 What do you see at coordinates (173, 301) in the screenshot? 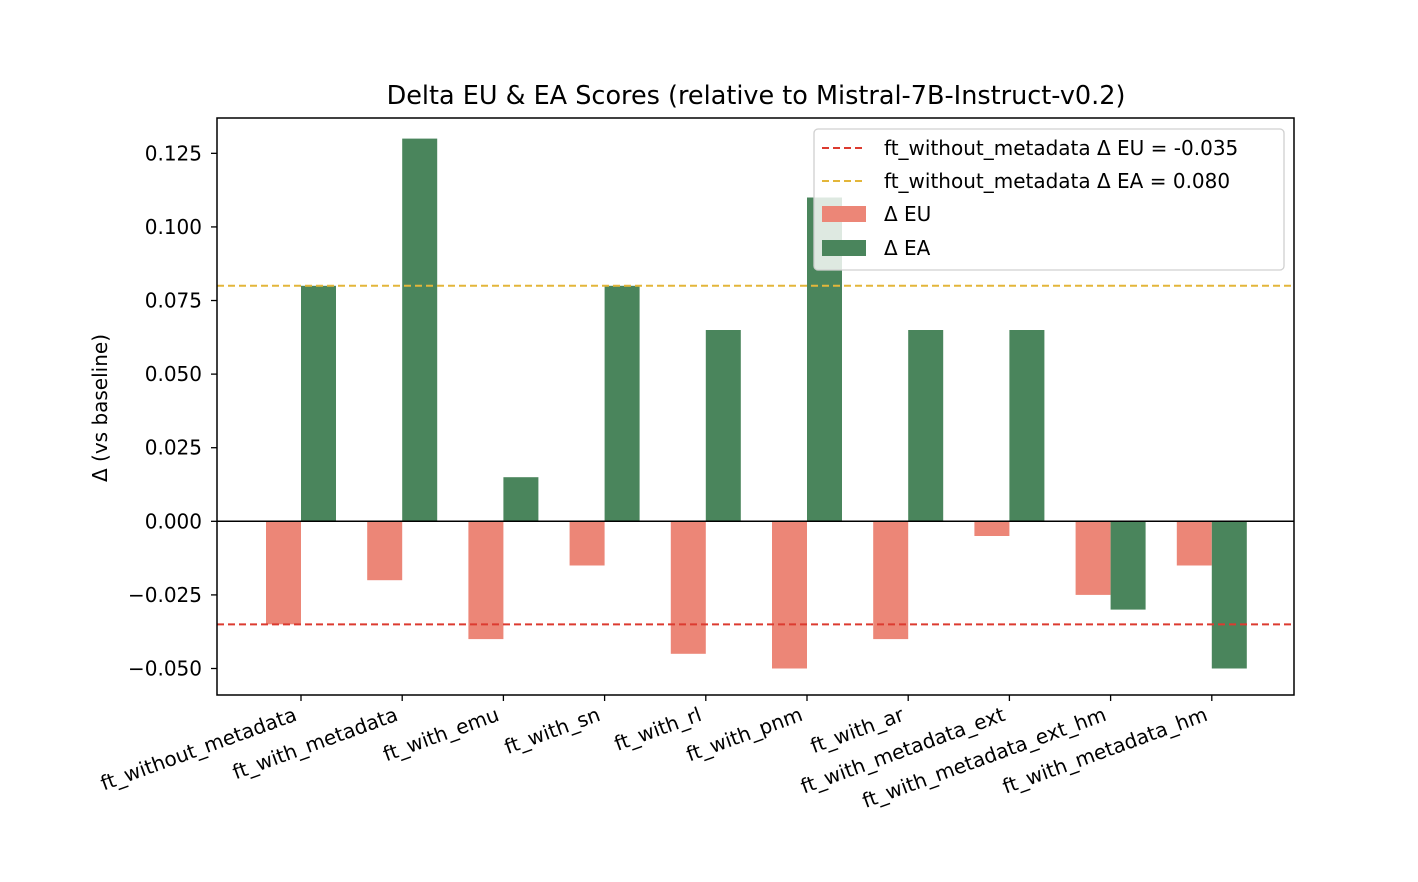
I see `y-tick-label: 0.075` at bounding box center [173, 301].